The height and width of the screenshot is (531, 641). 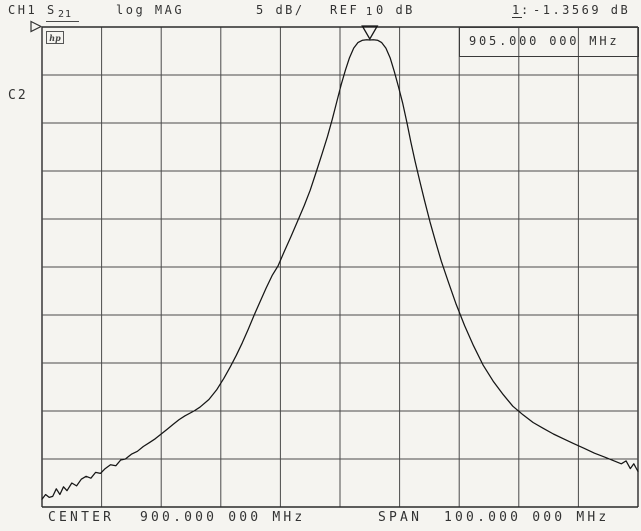 I want to click on s-parameter-underline, so click(x=62, y=21).